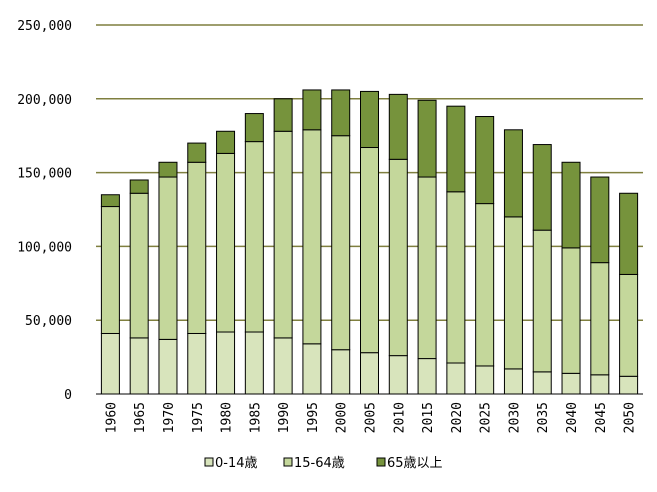 Image resolution: width=657 pixels, height=492 pixels. What do you see at coordinates (44, 211) in the screenshot?
I see `y-axis: 0 50,000 100,000 150,000 200,000 250,000` at bounding box center [44, 211].